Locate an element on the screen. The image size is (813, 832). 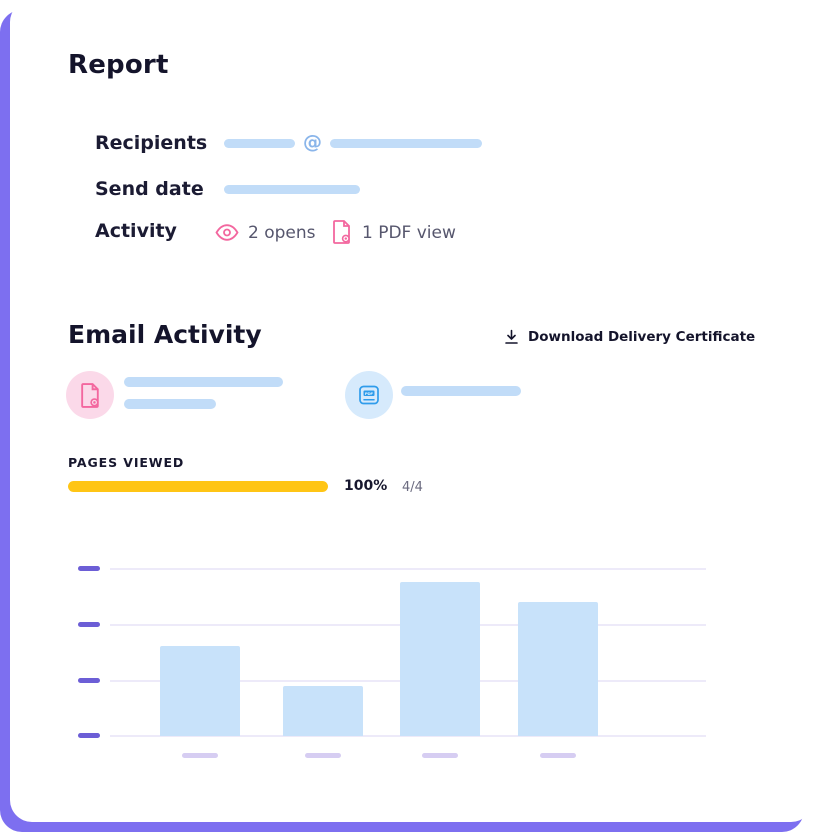
redacted-attachment-subtitle is located at coordinates (170, 404).